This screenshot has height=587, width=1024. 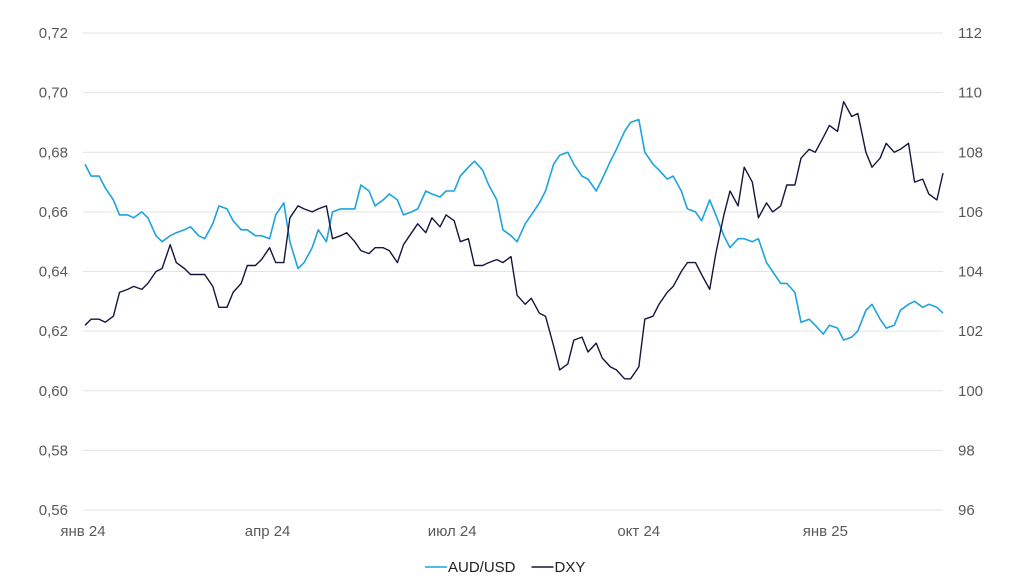 I want to click on left-axis-ticks: 0,72 0,70 0,68 0,66 0,64 0,62 0,60 0,58 0,56, so click(x=53, y=272).